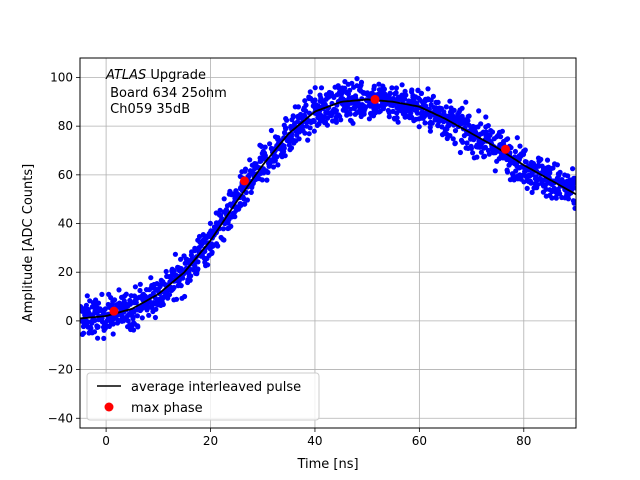 The image size is (640, 480). What do you see at coordinates (60, 418) in the screenshot?
I see `y-tick-label: −40` at bounding box center [60, 418].